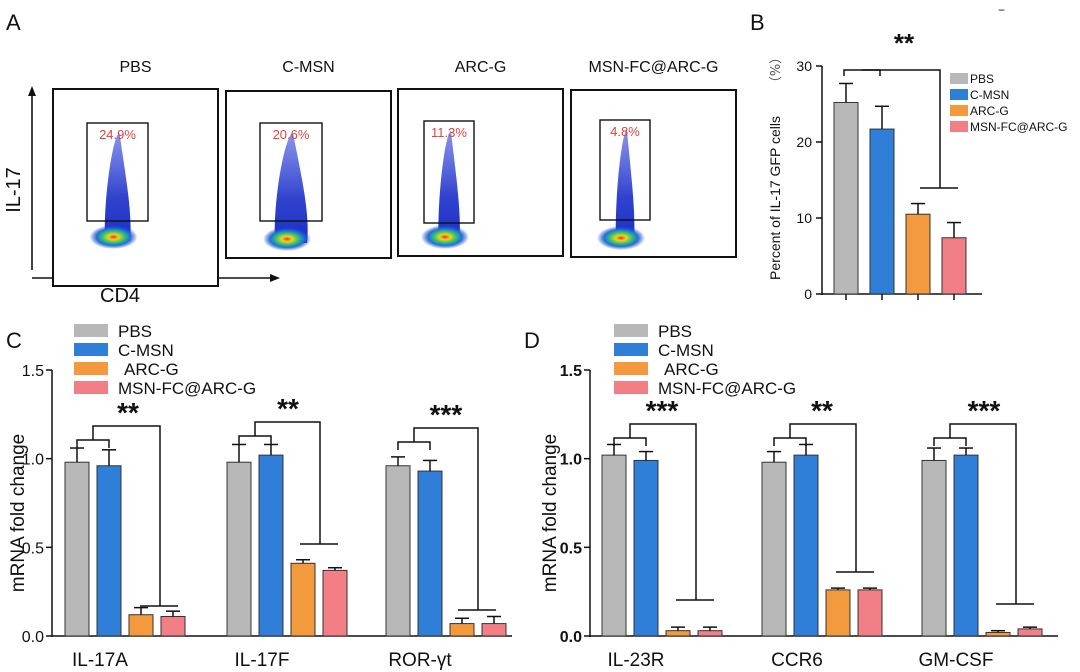  Describe the element at coordinates (804, 218) in the screenshot. I see `panel-b-ytick-label: 10` at that location.